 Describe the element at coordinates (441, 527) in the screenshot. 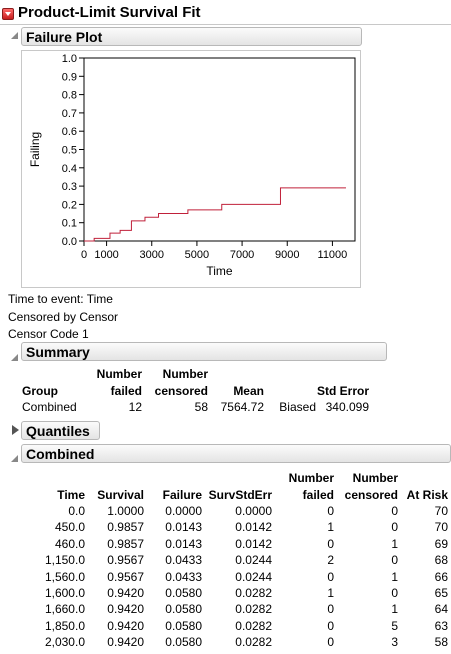

I see `cell-at-risk: 70` at that location.